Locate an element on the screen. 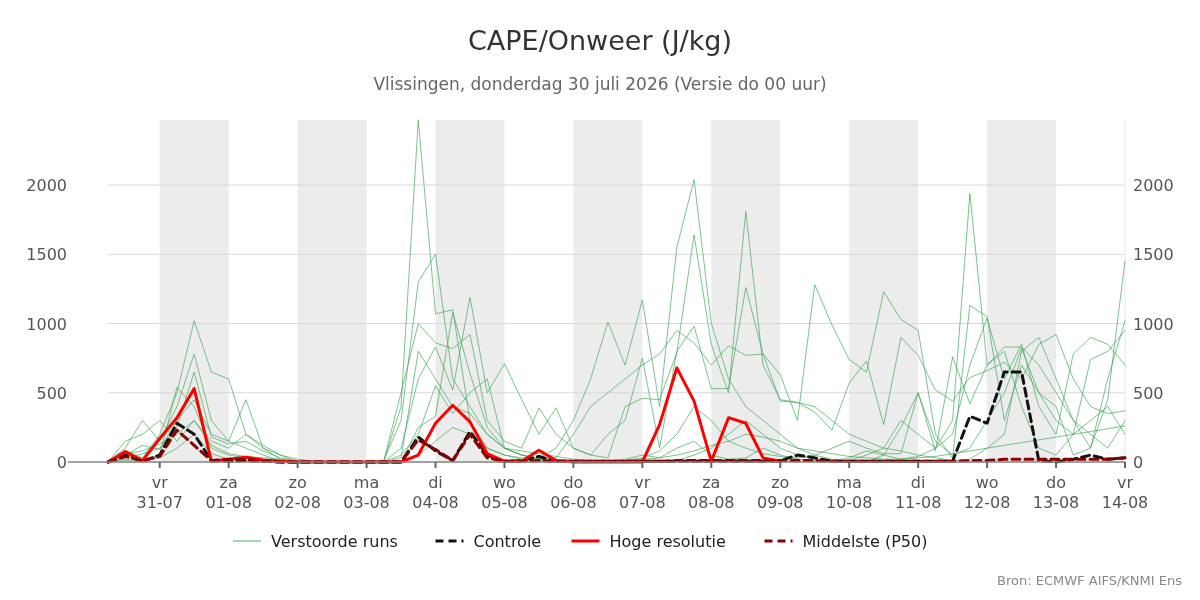 The width and height of the screenshot is (1200, 600). x-tick-label: zo 02-08 is located at coordinates (297, 492).